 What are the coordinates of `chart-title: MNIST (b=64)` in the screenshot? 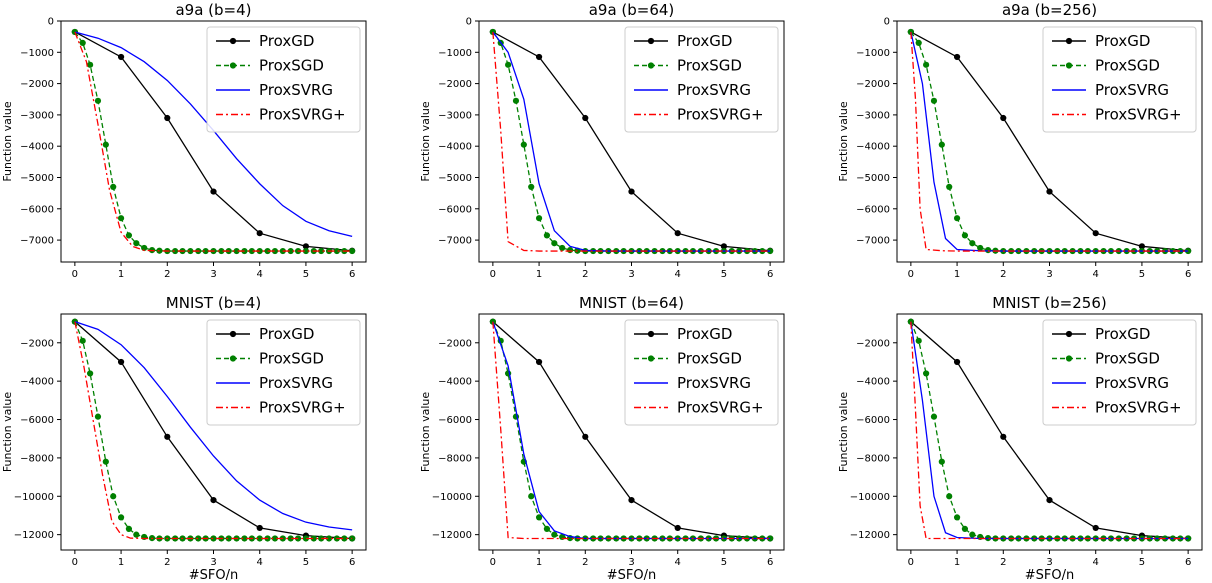 It's located at (631, 303).